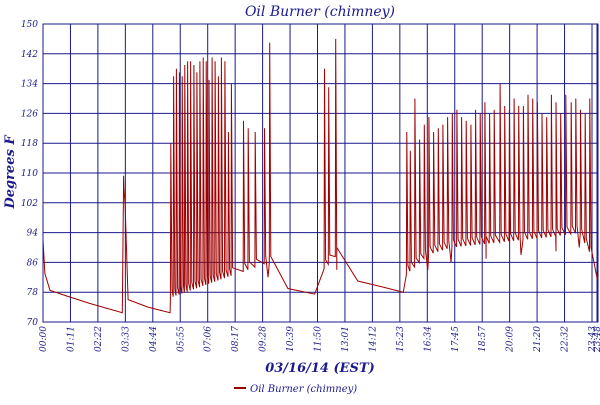  What do you see at coordinates (29, 85) in the screenshot?
I see `y-tick-label: 134` at bounding box center [29, 85].